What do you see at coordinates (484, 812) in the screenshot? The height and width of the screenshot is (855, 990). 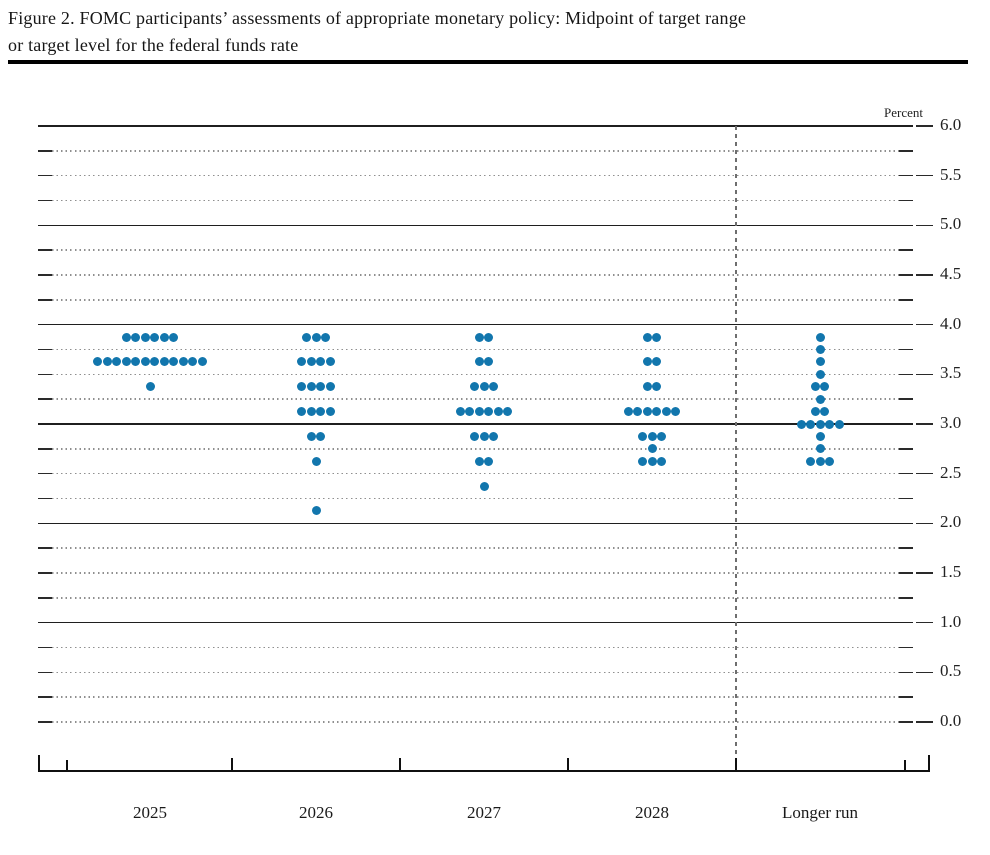 I see `x-category-label: 2027` at bounding box center [484, 812].